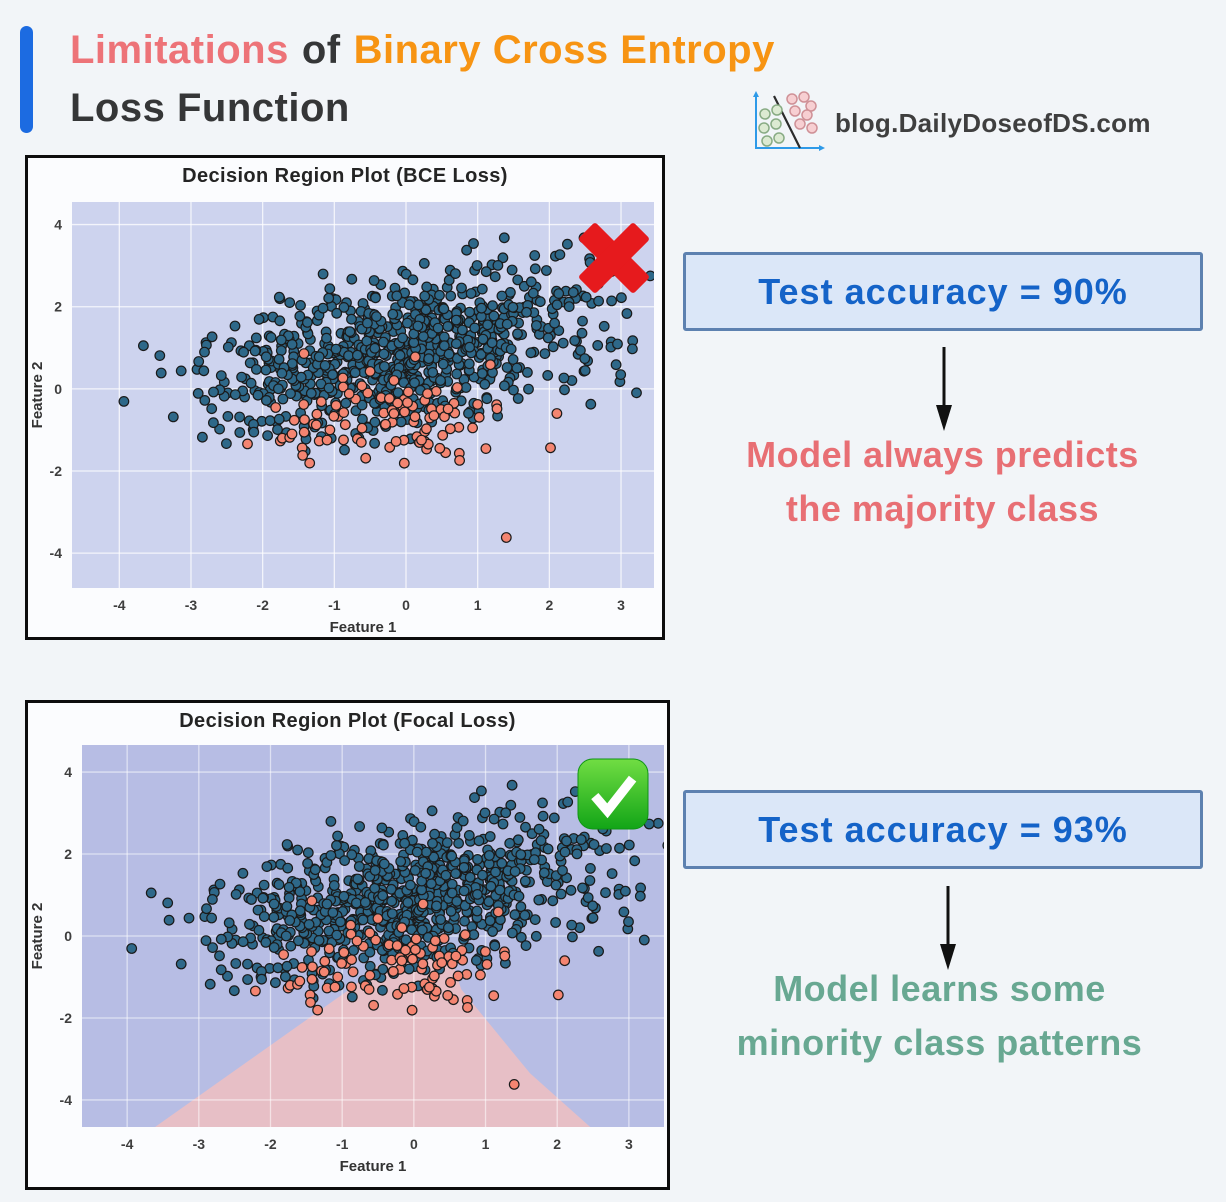 The width and height of the screenshot is (1226, 1202). I want to click on title-accent-bar, so click(26, 79).